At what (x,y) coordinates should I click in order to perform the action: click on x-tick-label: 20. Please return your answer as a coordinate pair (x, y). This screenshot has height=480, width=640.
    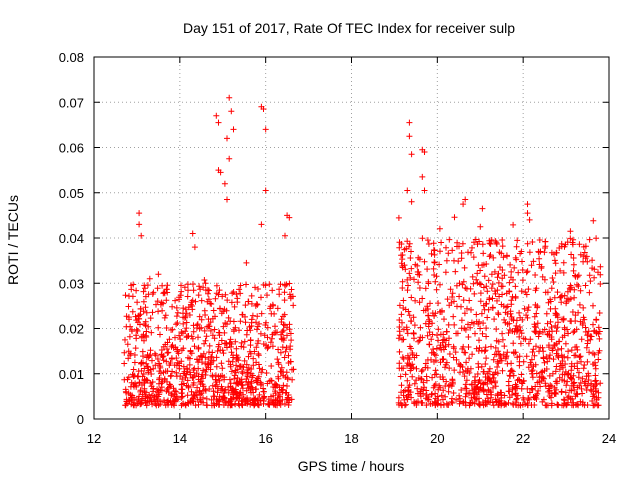
    Looking at the image, I should click on (437, 438).